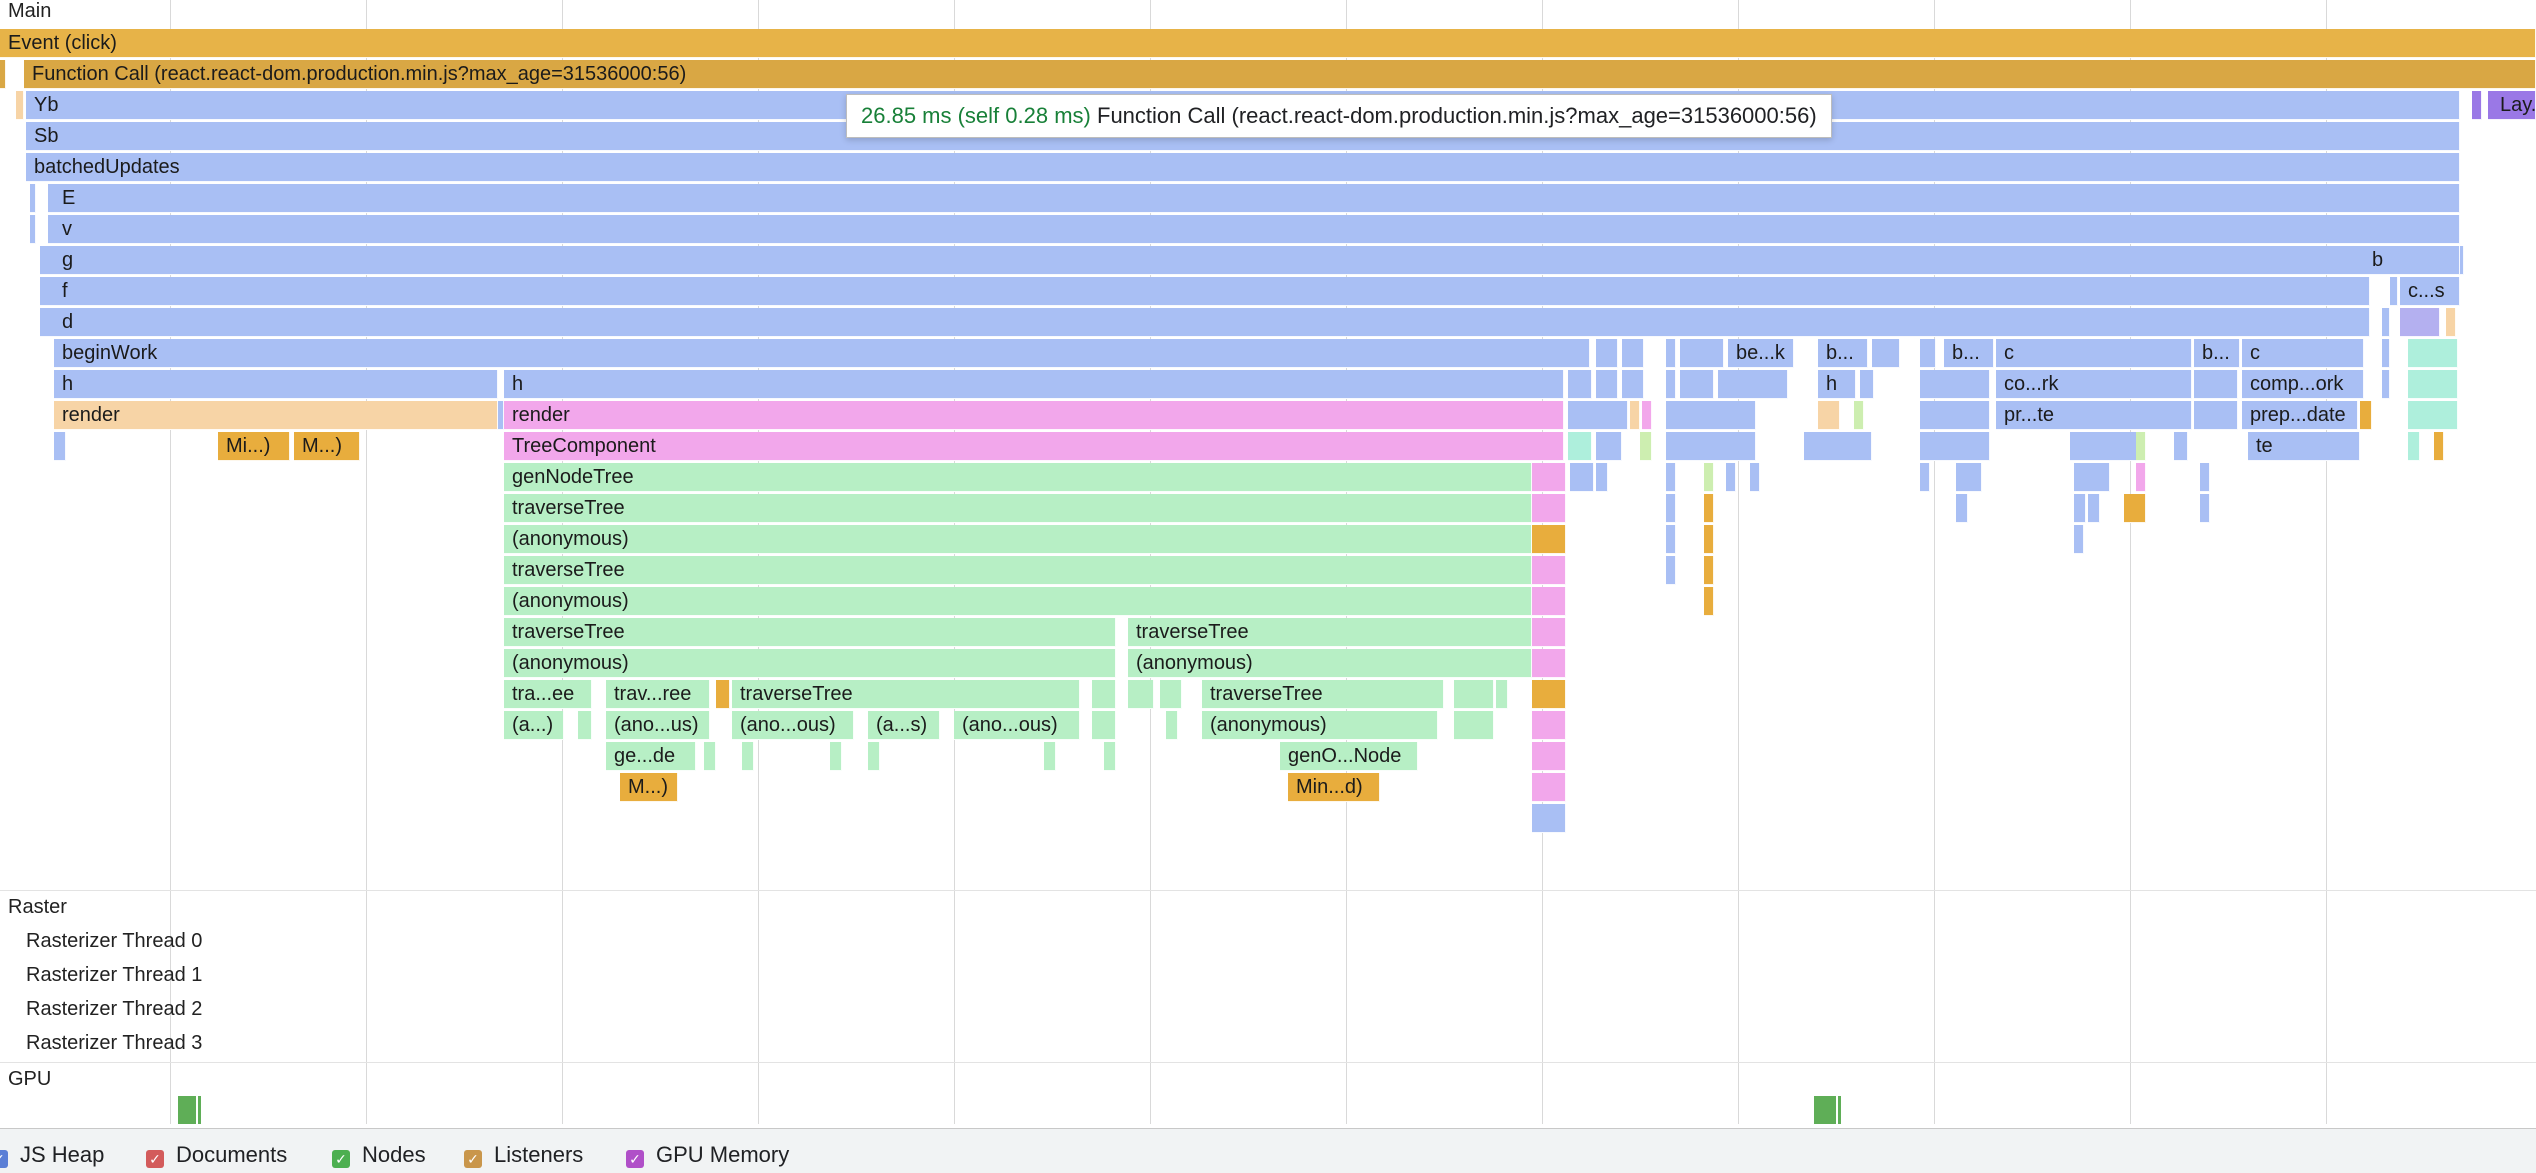 This screenshot has height=1173, width=2536. Describe the element at coordinates (254, 446) in the screenshot. I see `minified-call-slice: Mi...)` at that location.